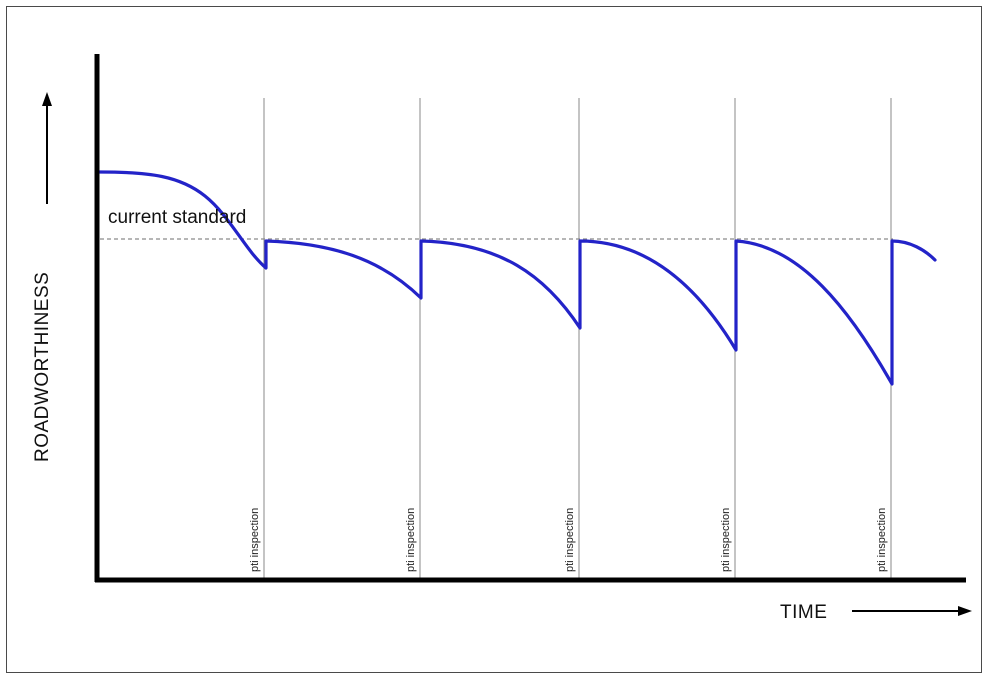 Image resolution: width=988 pixels, height=679 pixels. Describe the element at coordinates (255, 540) in the screenshot. I see `inspection-label-1: pti inspection` at that location.